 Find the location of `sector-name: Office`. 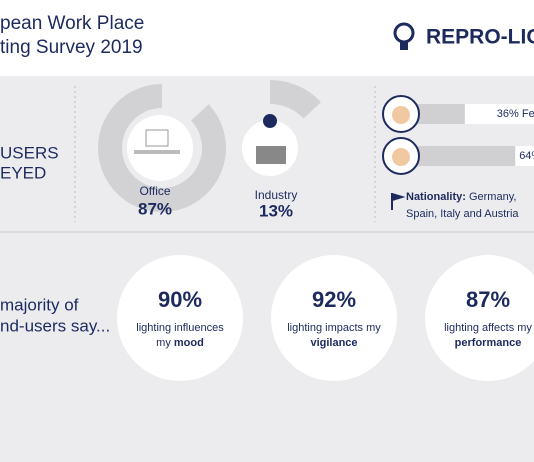

sector-name: Office is located at coordinates (154, 191).